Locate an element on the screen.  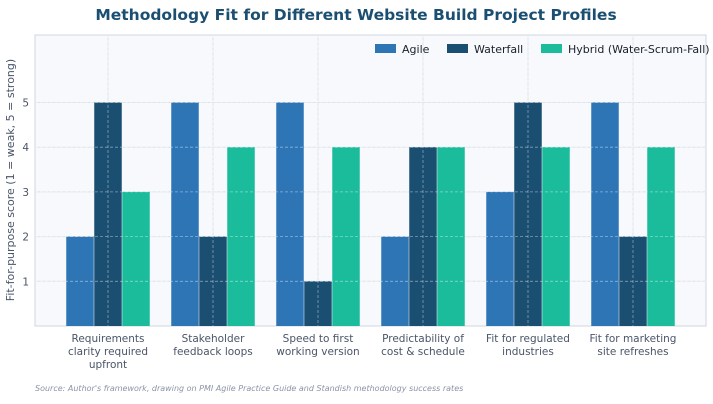
legend: Agile Waterfall Hybrid (Water-Scrum-Fall) is located at coordinates (542, 49).